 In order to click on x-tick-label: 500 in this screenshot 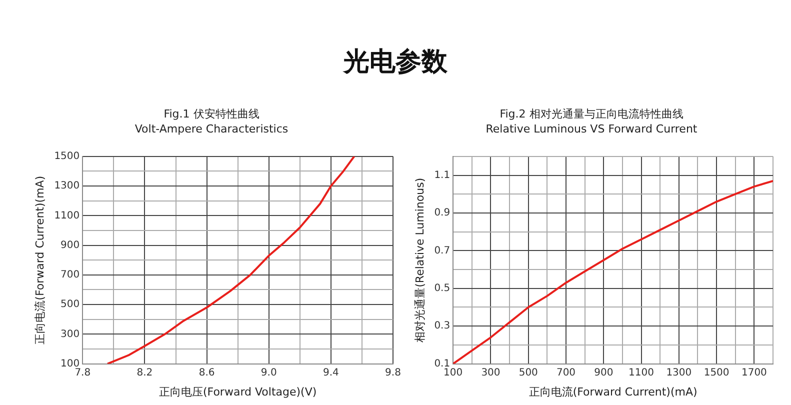, I will do `click(528, 372)`.